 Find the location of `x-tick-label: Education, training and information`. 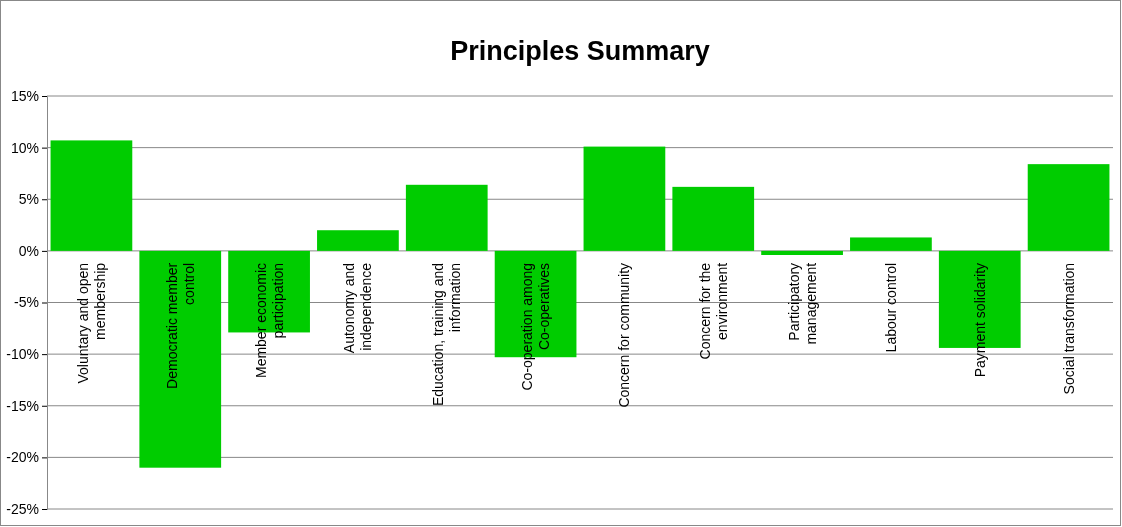

x-tick-label: Education, training and information is located at coordinates (447, 334).